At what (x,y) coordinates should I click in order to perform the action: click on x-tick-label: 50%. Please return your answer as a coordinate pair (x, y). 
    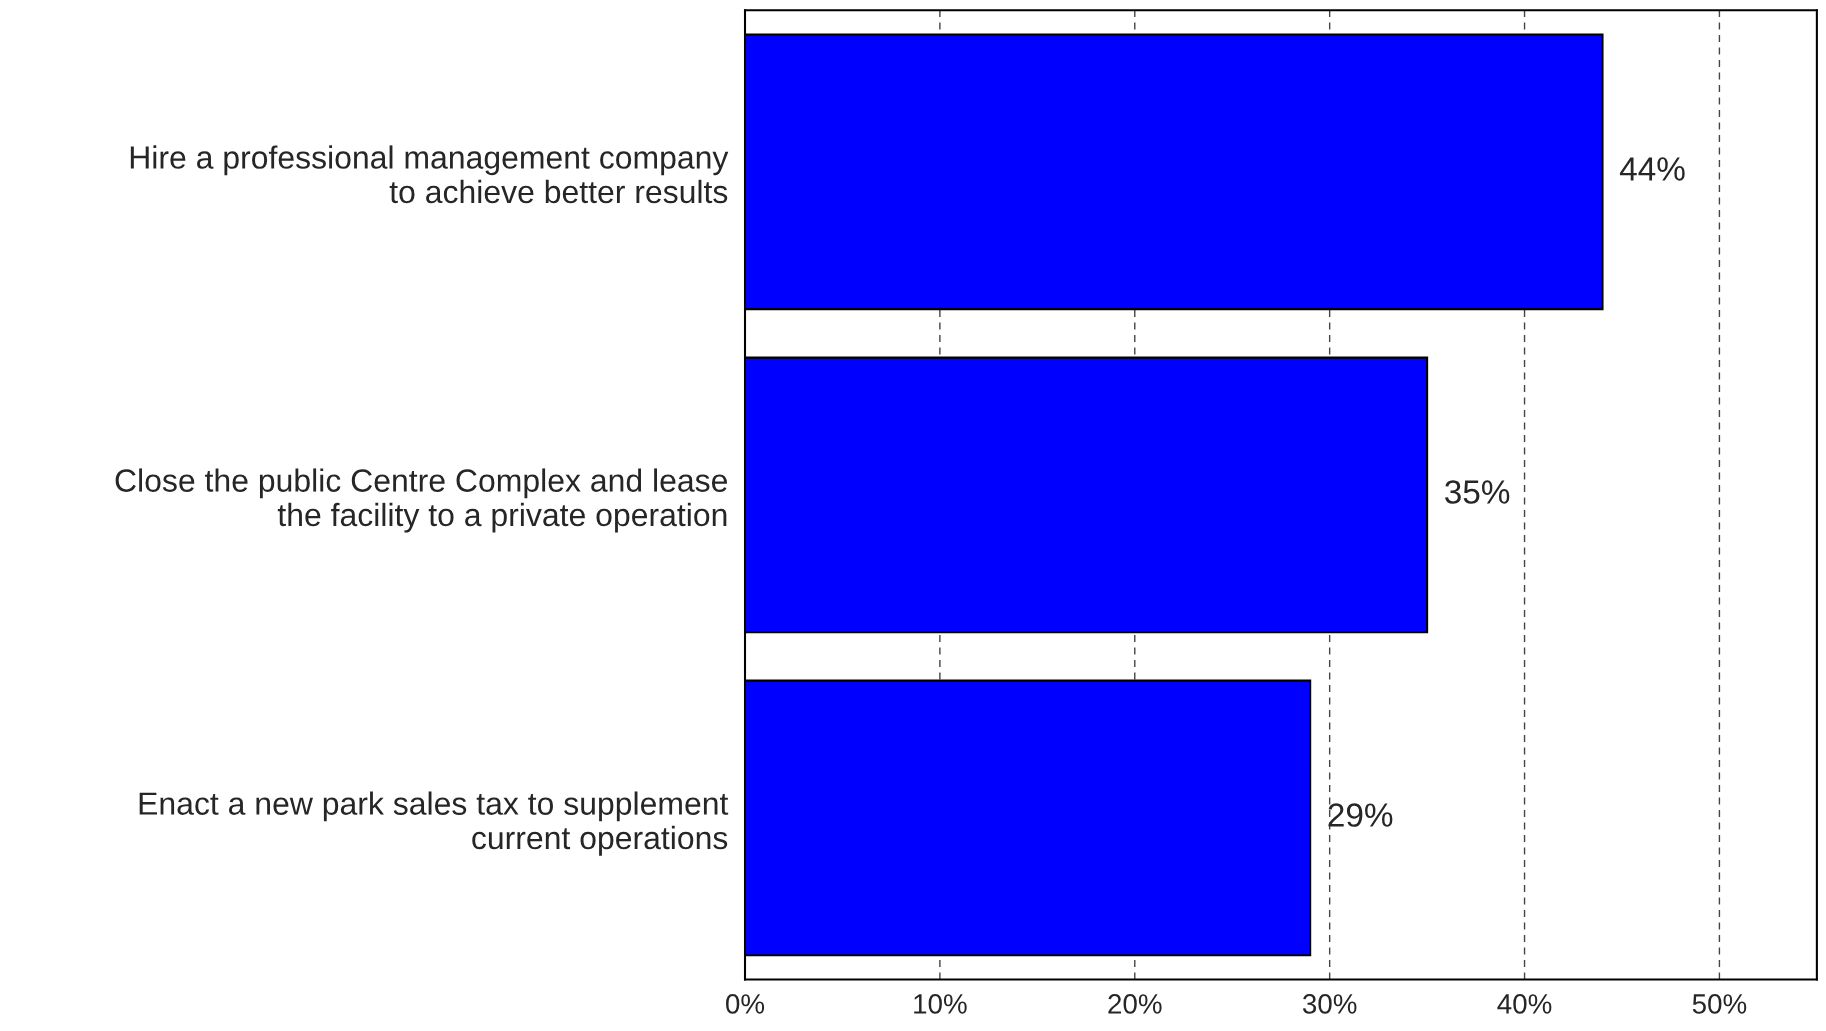
    Looking at the image, I should click on (1719, 1004).